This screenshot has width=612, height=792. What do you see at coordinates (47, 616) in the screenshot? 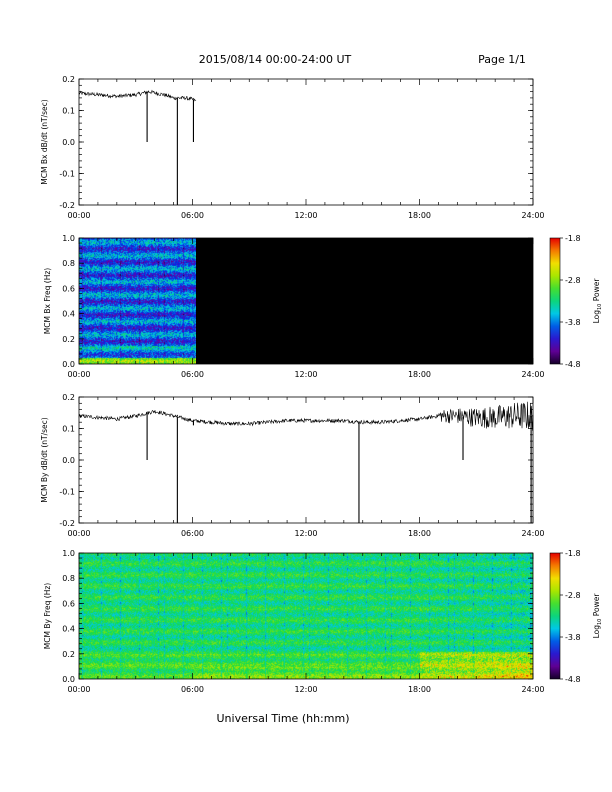
I see `by-spectrogram-ylabel: MCM By Freq (Hz)` at bounding box center [47, 616].